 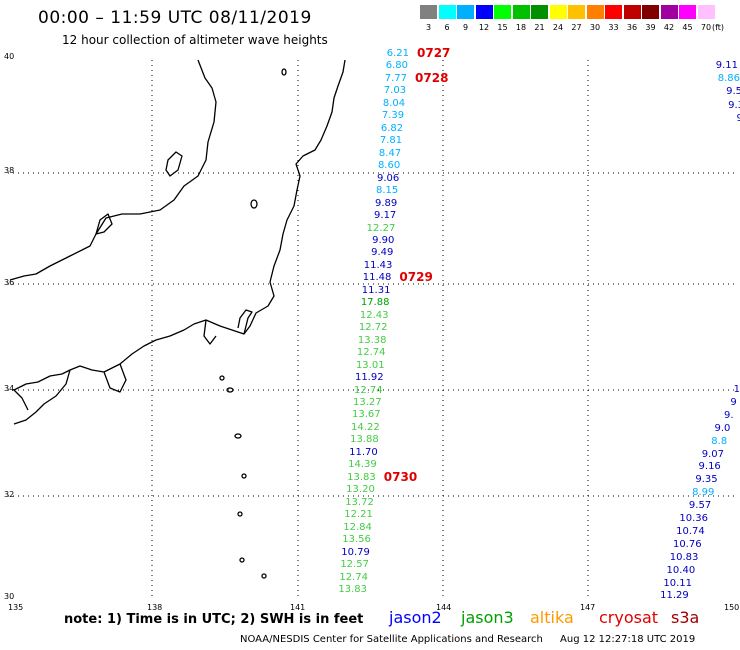 What do you see at coordinates (674, 596) in the screenshot?
I see `wave-height-label: 11.29` at bounding box center [674, 596].